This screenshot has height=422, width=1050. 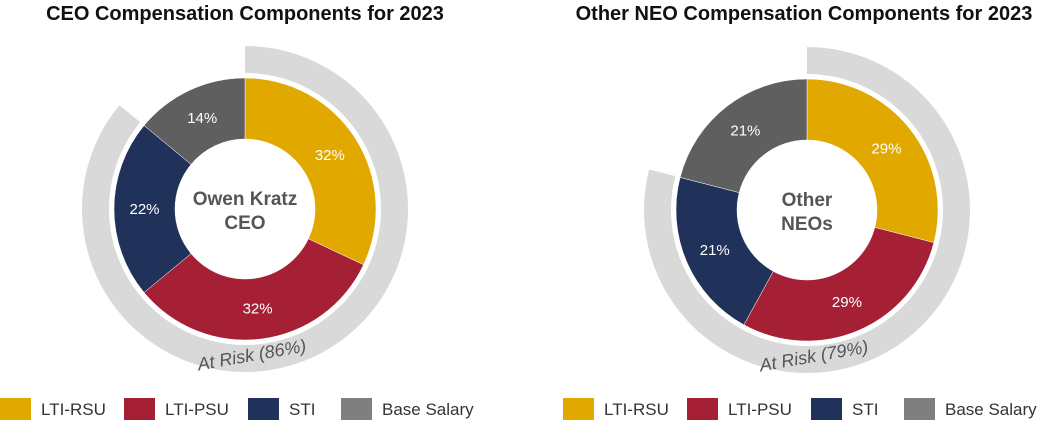 What do you see at coordinates (807, 224) in the screenshot?
I see `center-label: NEOs` at bounding box center [807, 224].